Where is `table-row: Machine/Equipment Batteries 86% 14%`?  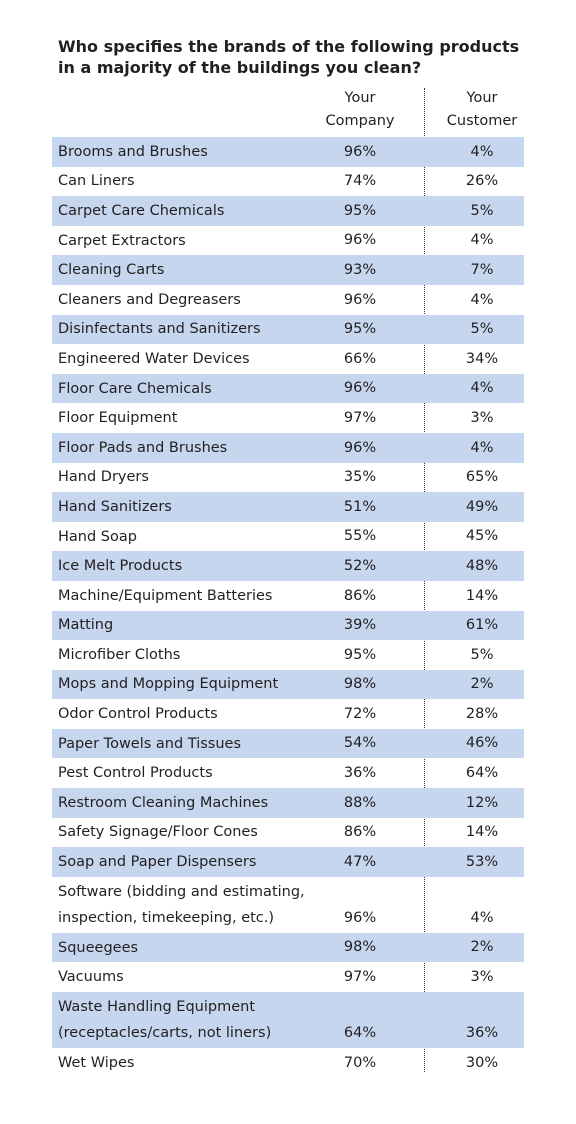
table-row: Machine/Equipment Batteries 86% 14% is located at coordinates (288, 596).